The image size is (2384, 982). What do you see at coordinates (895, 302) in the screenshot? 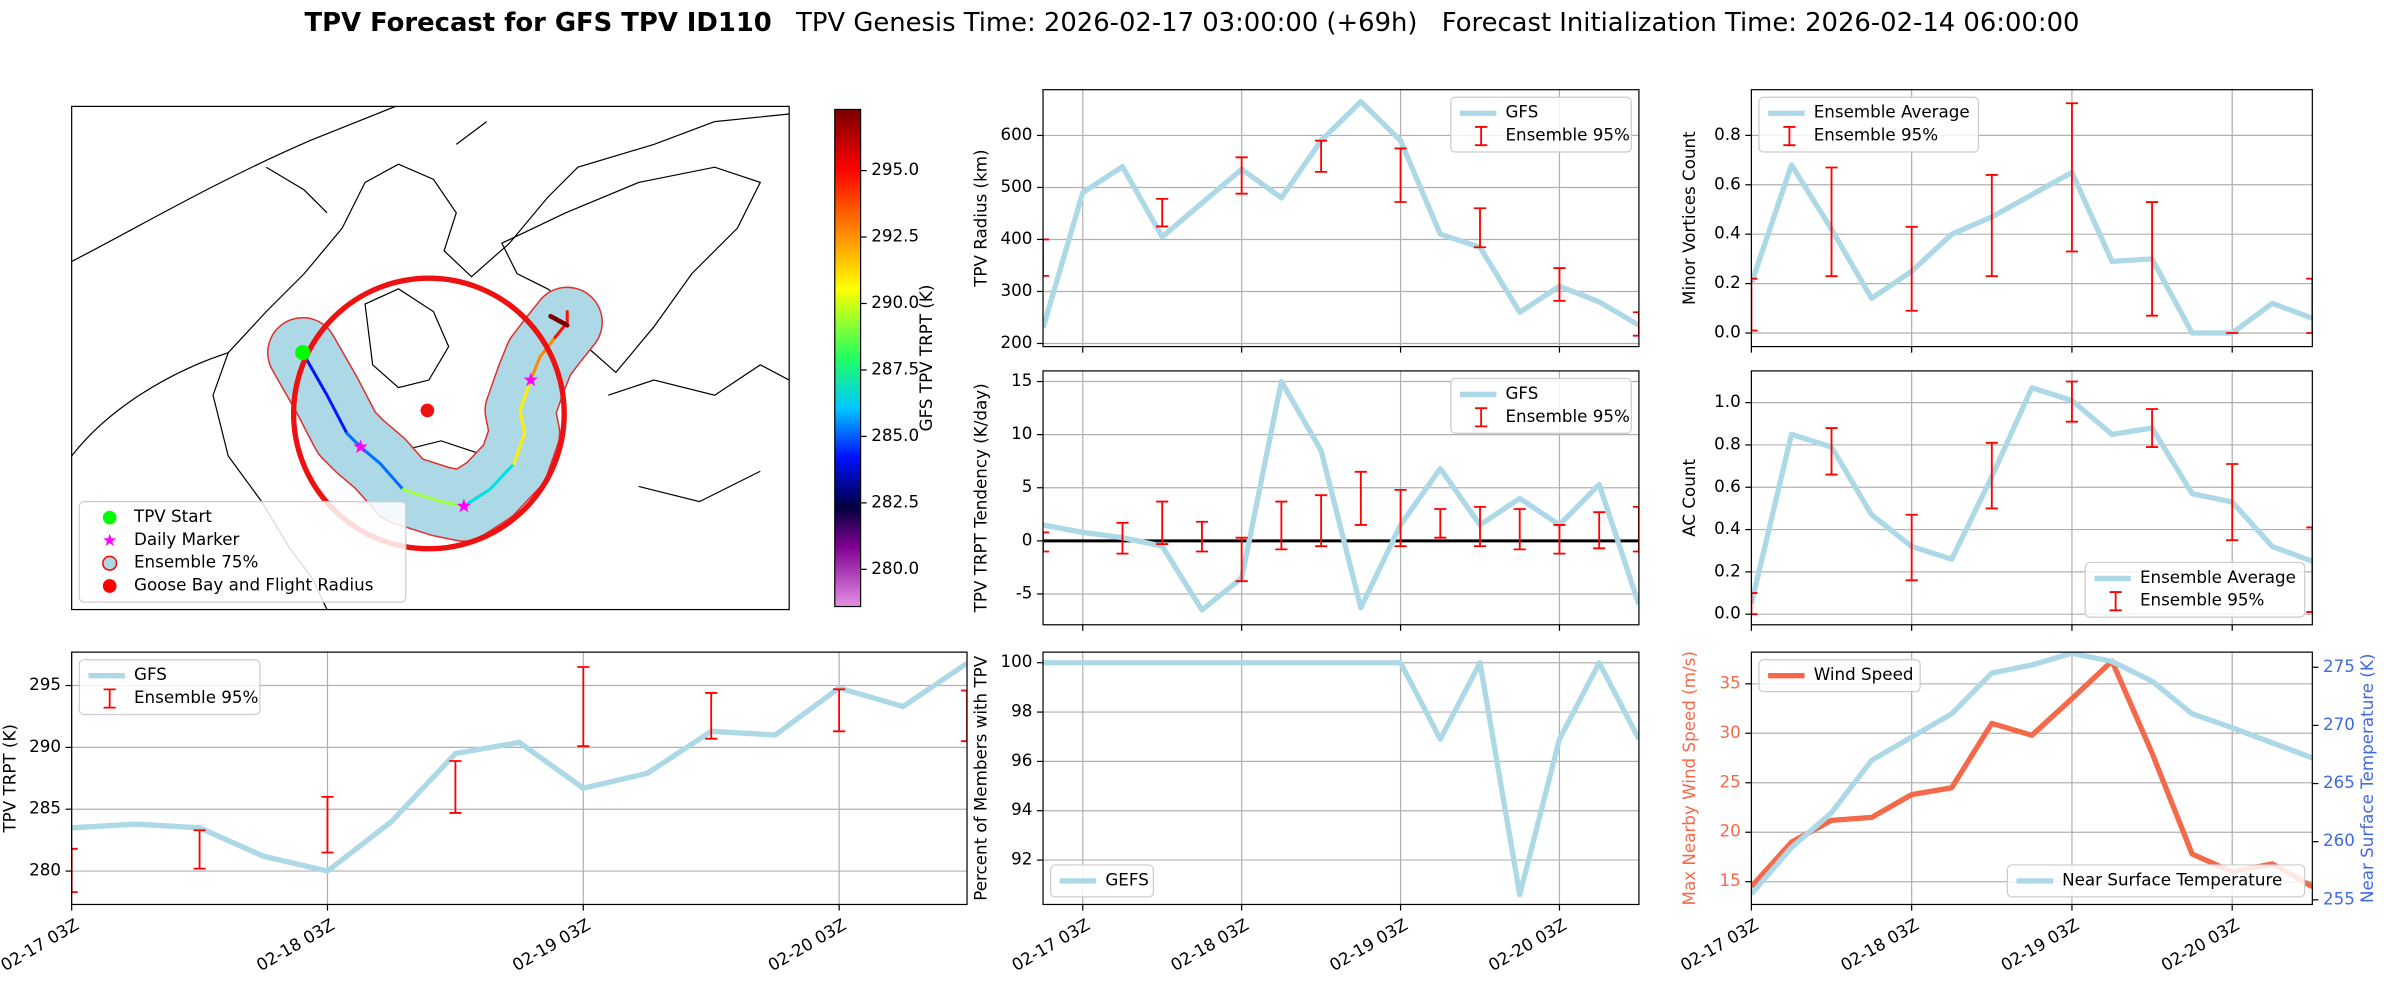
I see `colorbar-tick-label: 290.0` at bounding box center [895, 302].